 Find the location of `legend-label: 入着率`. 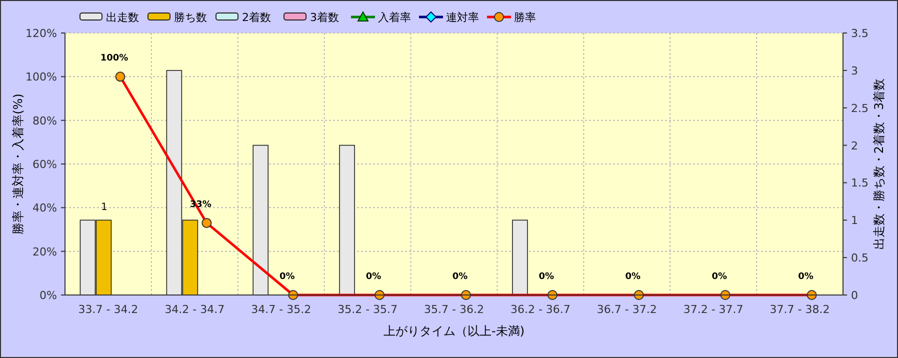

legend-label: 入着率 is located at coordinates (394, 17).